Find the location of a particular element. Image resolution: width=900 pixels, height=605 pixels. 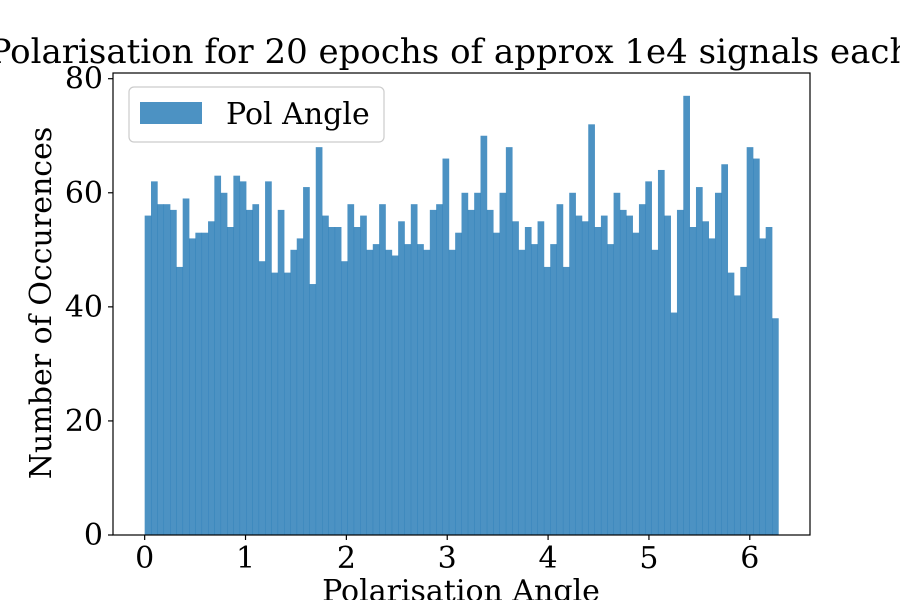

legend-box is located at coordinates (256, 114).